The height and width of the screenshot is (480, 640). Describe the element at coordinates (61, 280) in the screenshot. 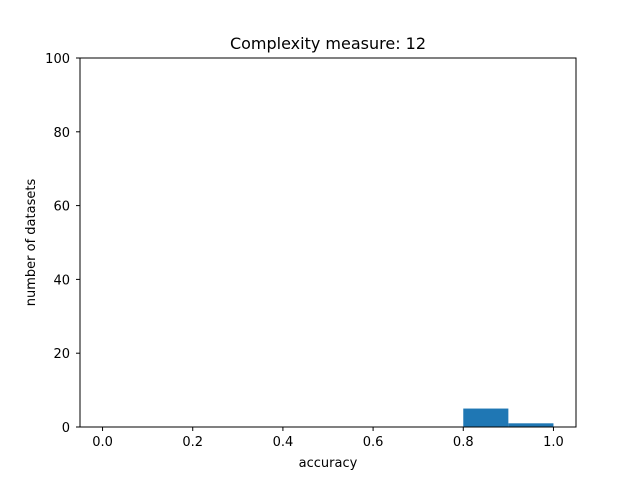

I see `y-tick-label: 40` at that location.